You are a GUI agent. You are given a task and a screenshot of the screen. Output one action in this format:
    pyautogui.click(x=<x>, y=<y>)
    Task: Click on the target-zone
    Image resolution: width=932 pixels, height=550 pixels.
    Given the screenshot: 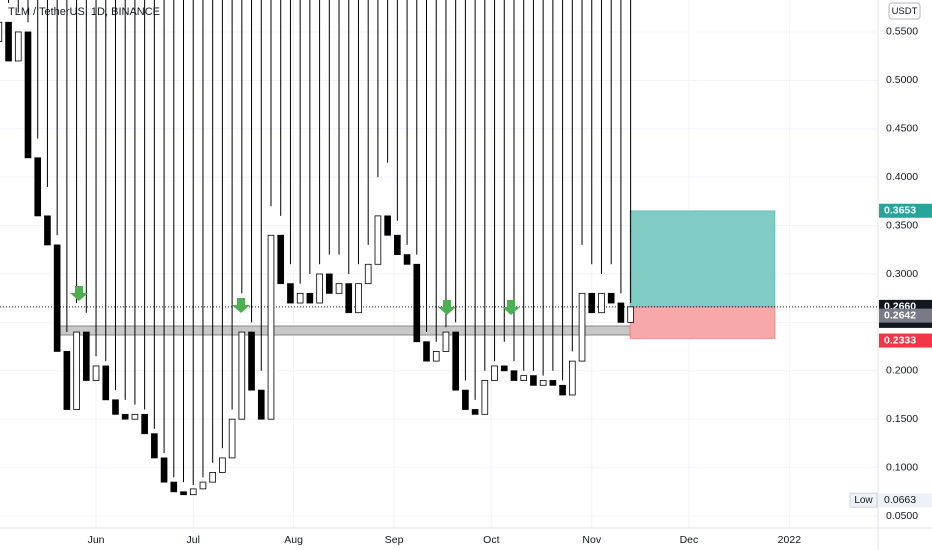 What is the action you would take?
    pyautogui.click(x=702, y=259)
    